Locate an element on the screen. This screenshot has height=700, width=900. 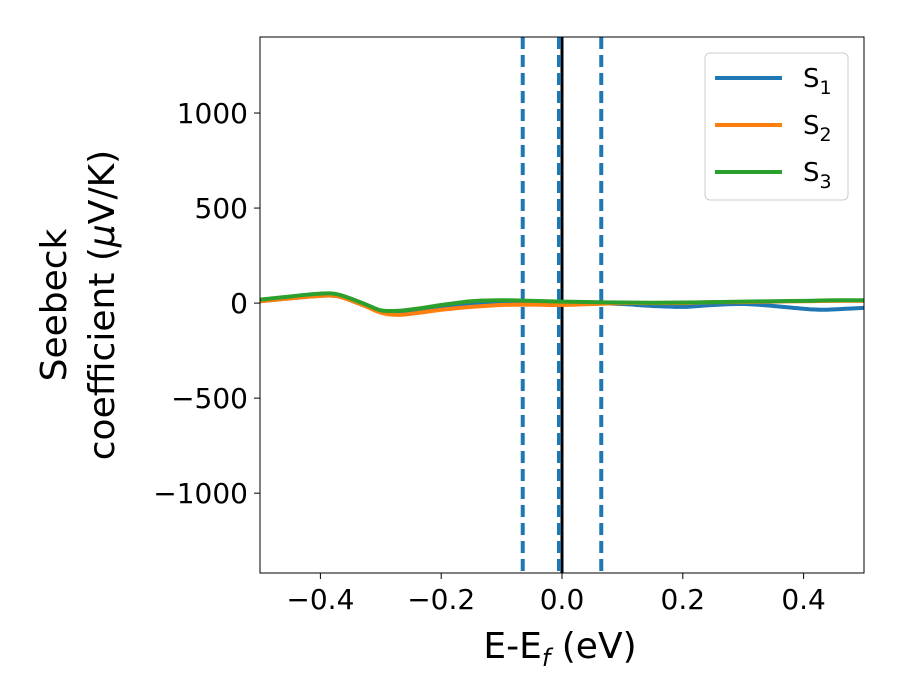
x-axis-label-main: E-E is located at coordinates (512, 646).